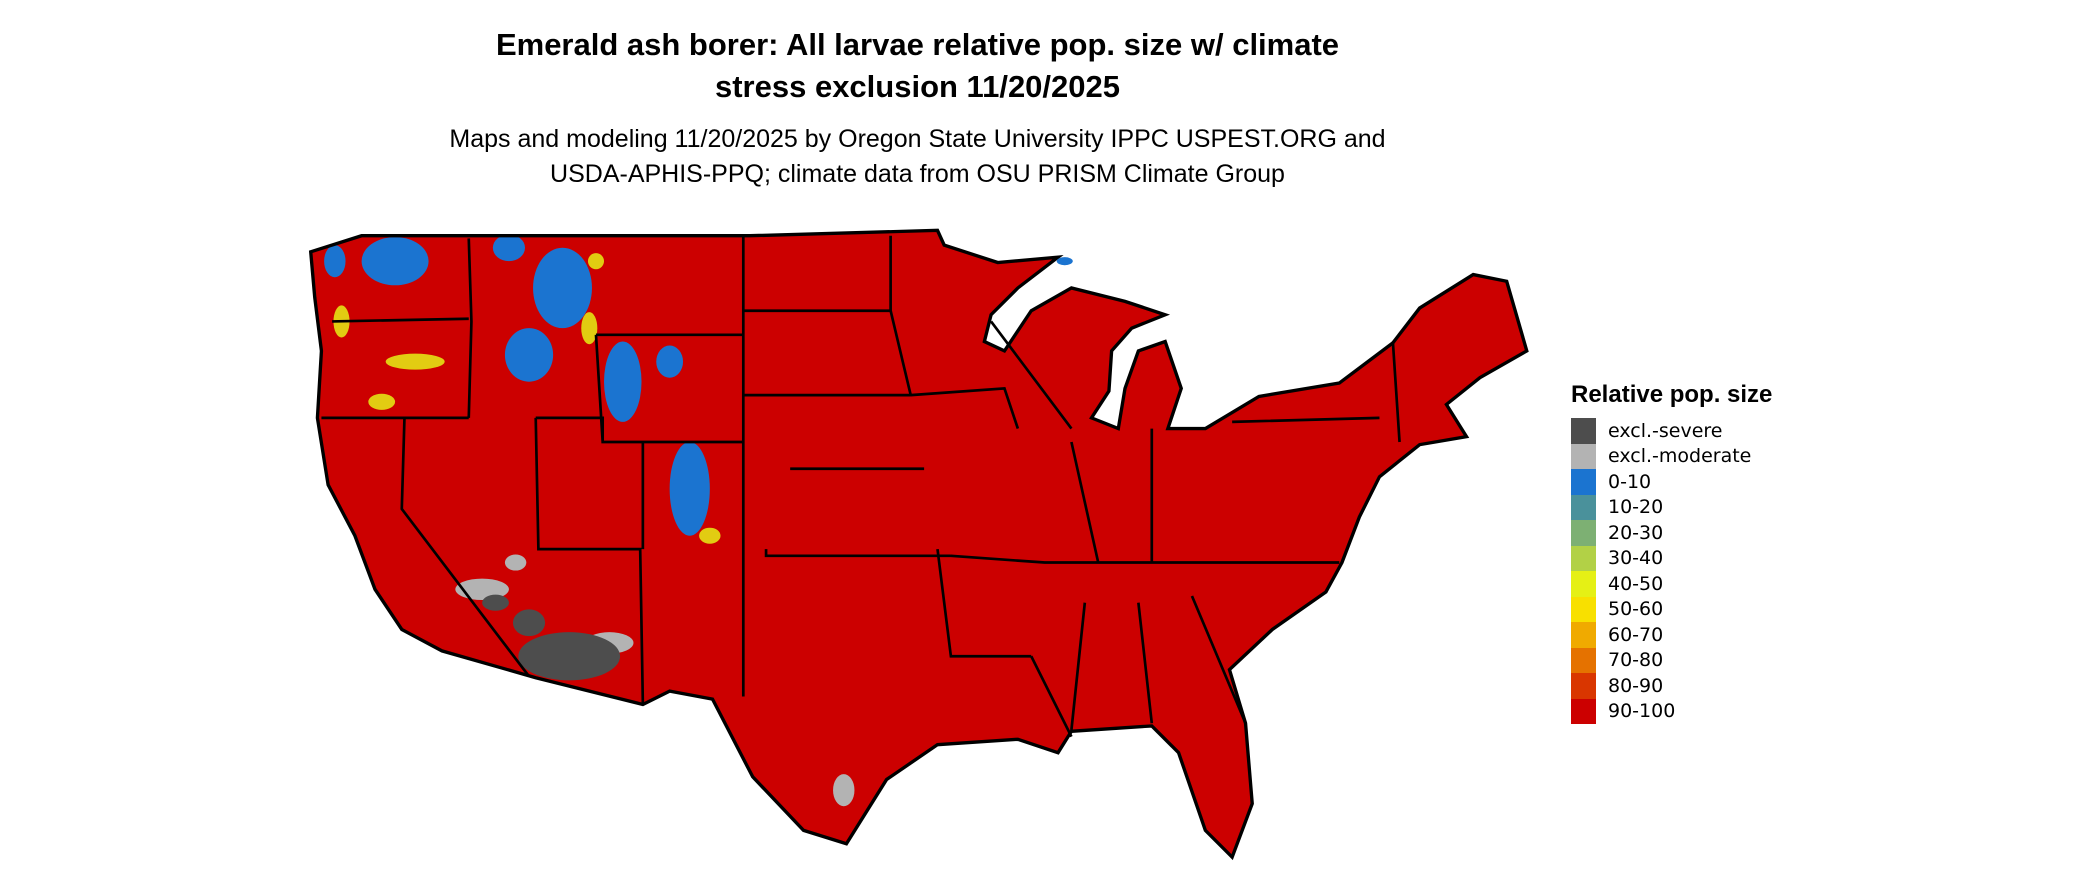 The width and height of the screenshot is (2100, 892). I want to click on legend-item: 80-90, so click(1671, 686).